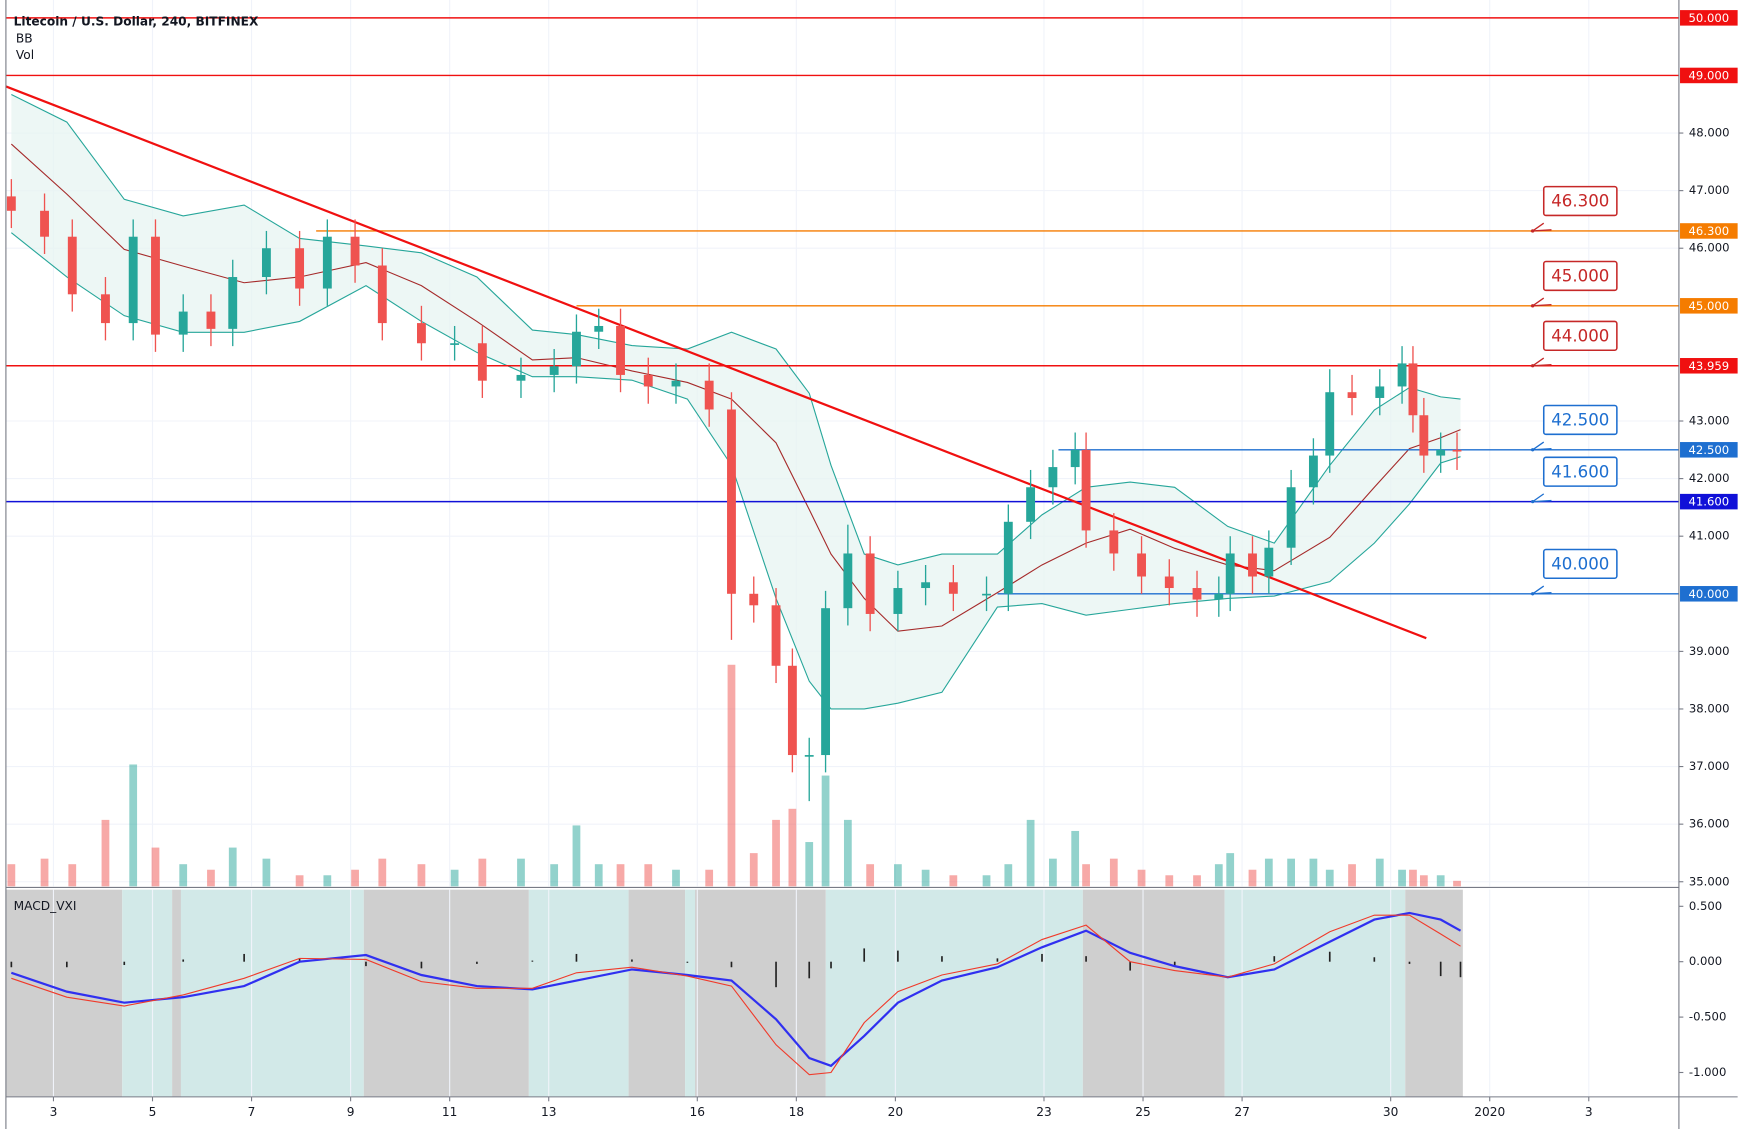  Describe the element at coordinates (153, 1112) in the screenshot. I see `x-tick-label: 5` at that location.